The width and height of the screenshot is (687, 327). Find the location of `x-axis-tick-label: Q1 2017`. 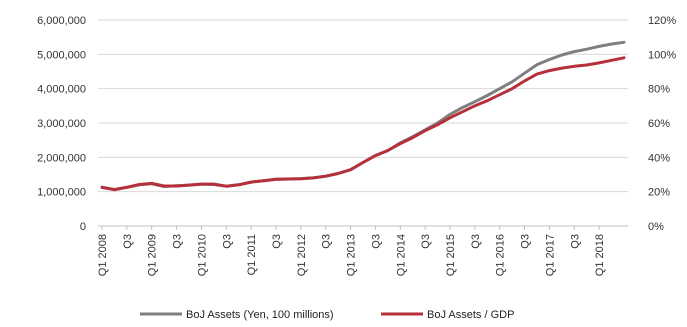

x-axis-tick-label: Q1 2017 is located at coordinates (550, 255).